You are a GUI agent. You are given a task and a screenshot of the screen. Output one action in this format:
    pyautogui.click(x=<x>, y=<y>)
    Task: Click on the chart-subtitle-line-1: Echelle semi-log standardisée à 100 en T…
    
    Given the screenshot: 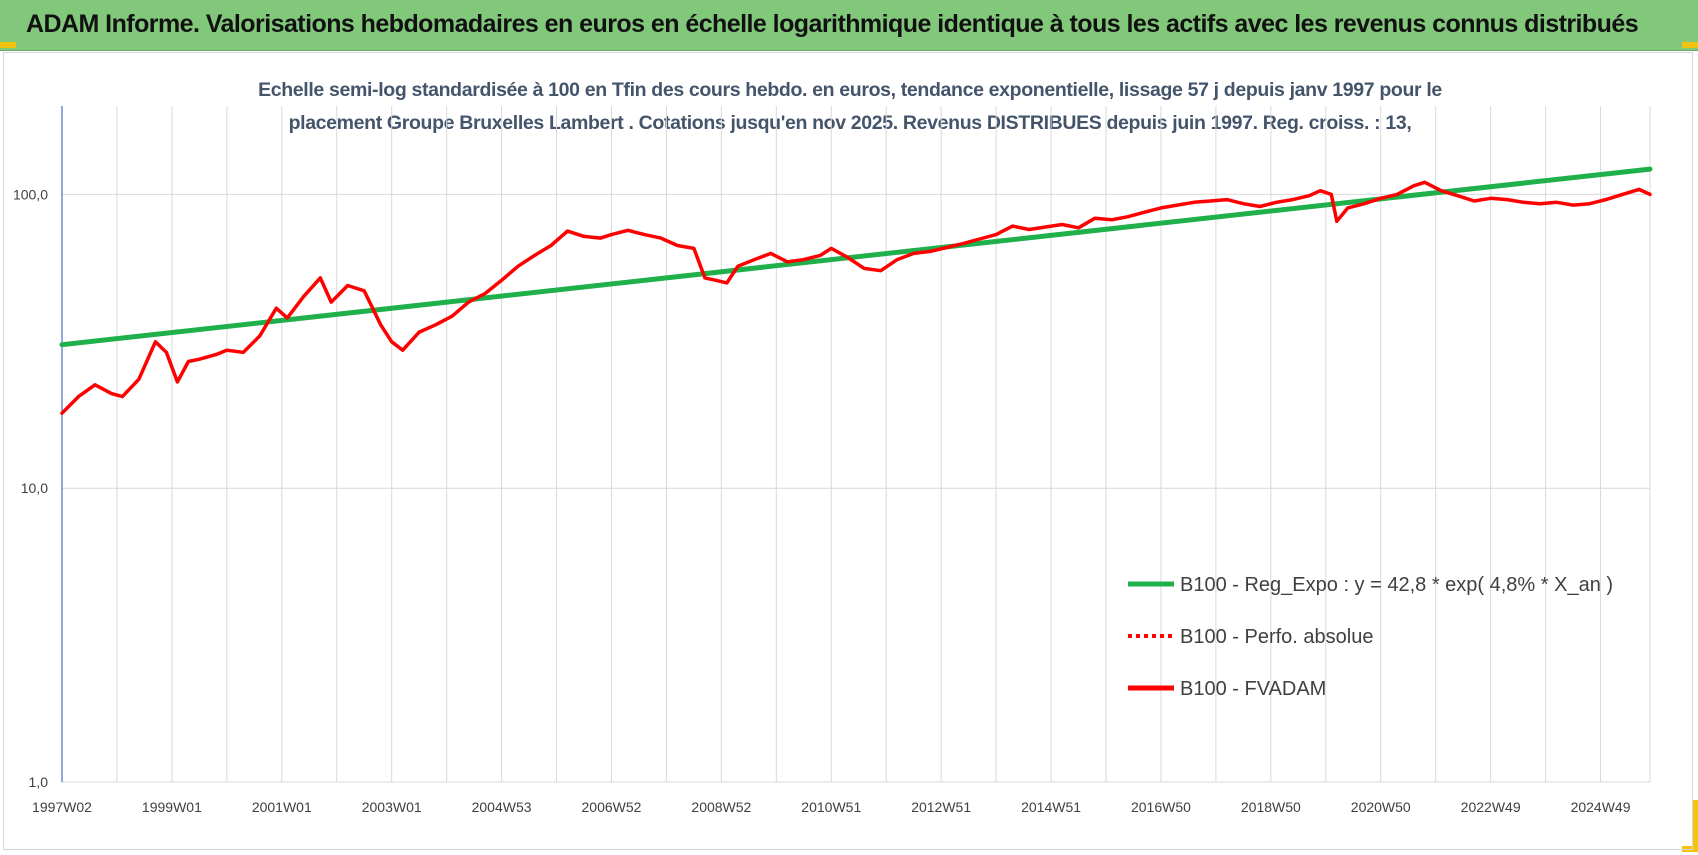 What is the action you would take?
    pyautogui.click(x=850, y=90)
    